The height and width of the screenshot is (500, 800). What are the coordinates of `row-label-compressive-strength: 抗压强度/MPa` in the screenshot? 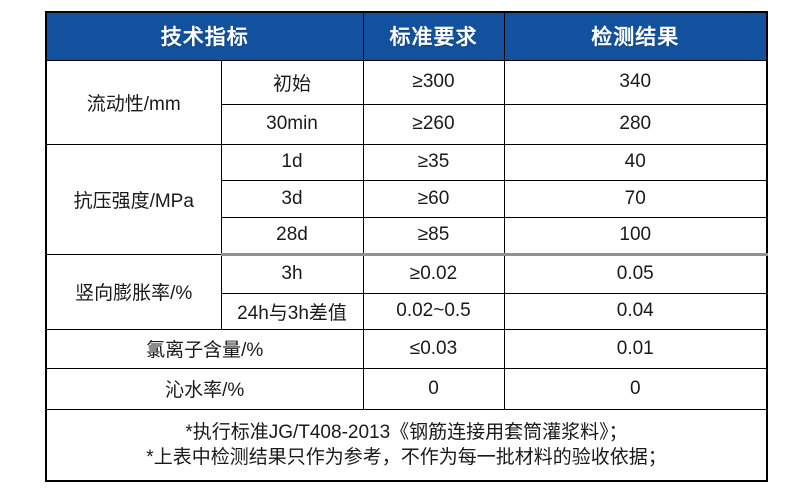 It's located at (133, 199).